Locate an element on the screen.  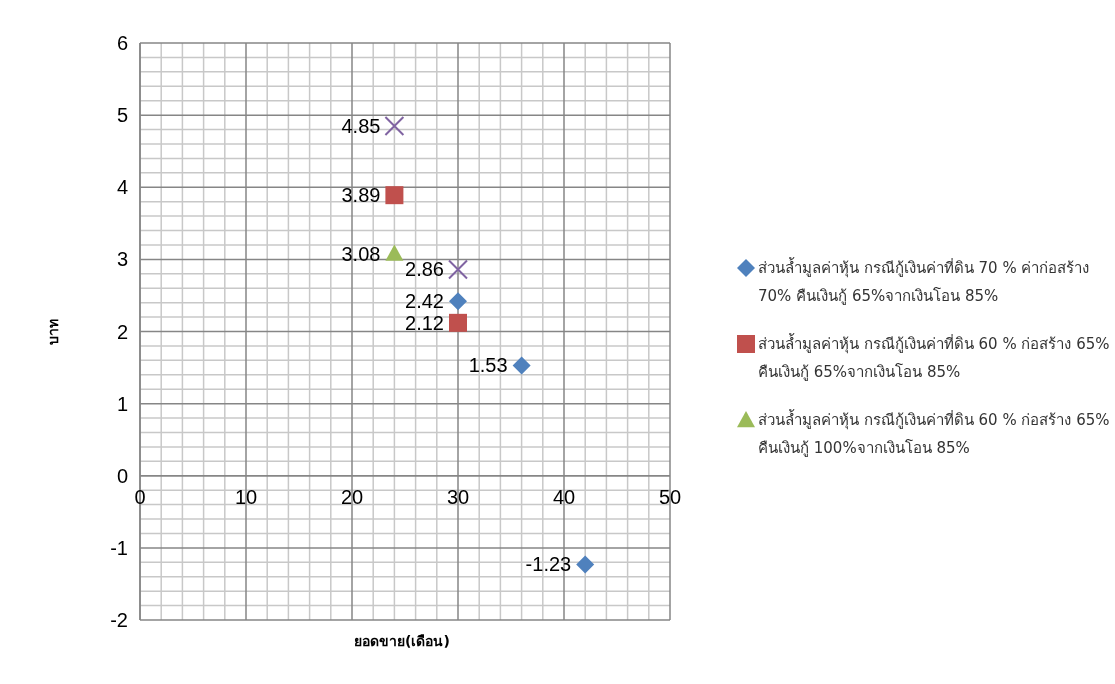
data-label: 1.53 is located at coordinates (488, 365).